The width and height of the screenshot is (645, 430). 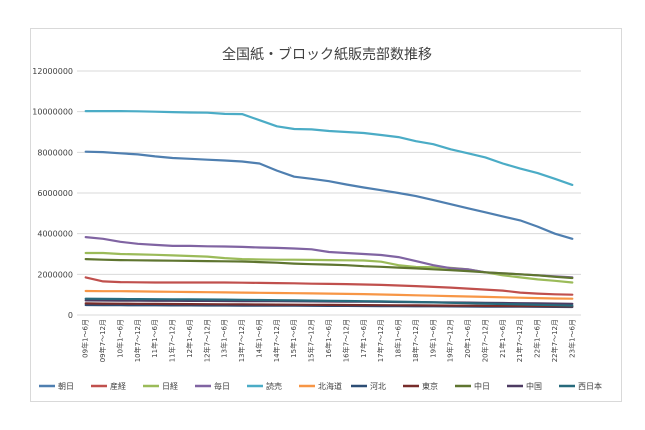 What do you see at coordinates (330, 386) in the screenshot?
I see `legend-label: 北海道` at bounding box center [330, 386].